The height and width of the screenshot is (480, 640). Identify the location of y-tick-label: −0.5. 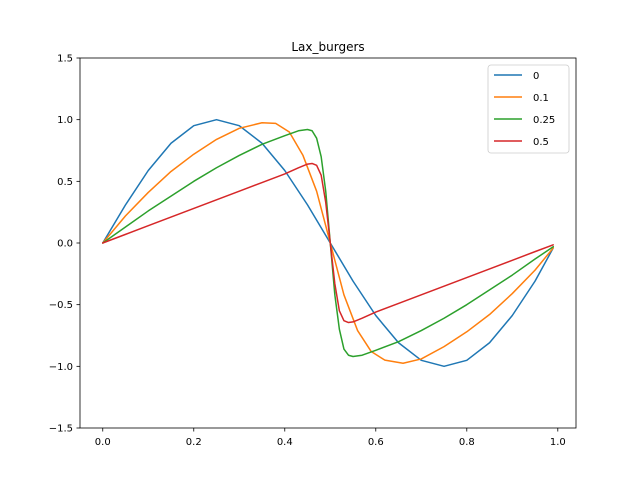
(61, 305).